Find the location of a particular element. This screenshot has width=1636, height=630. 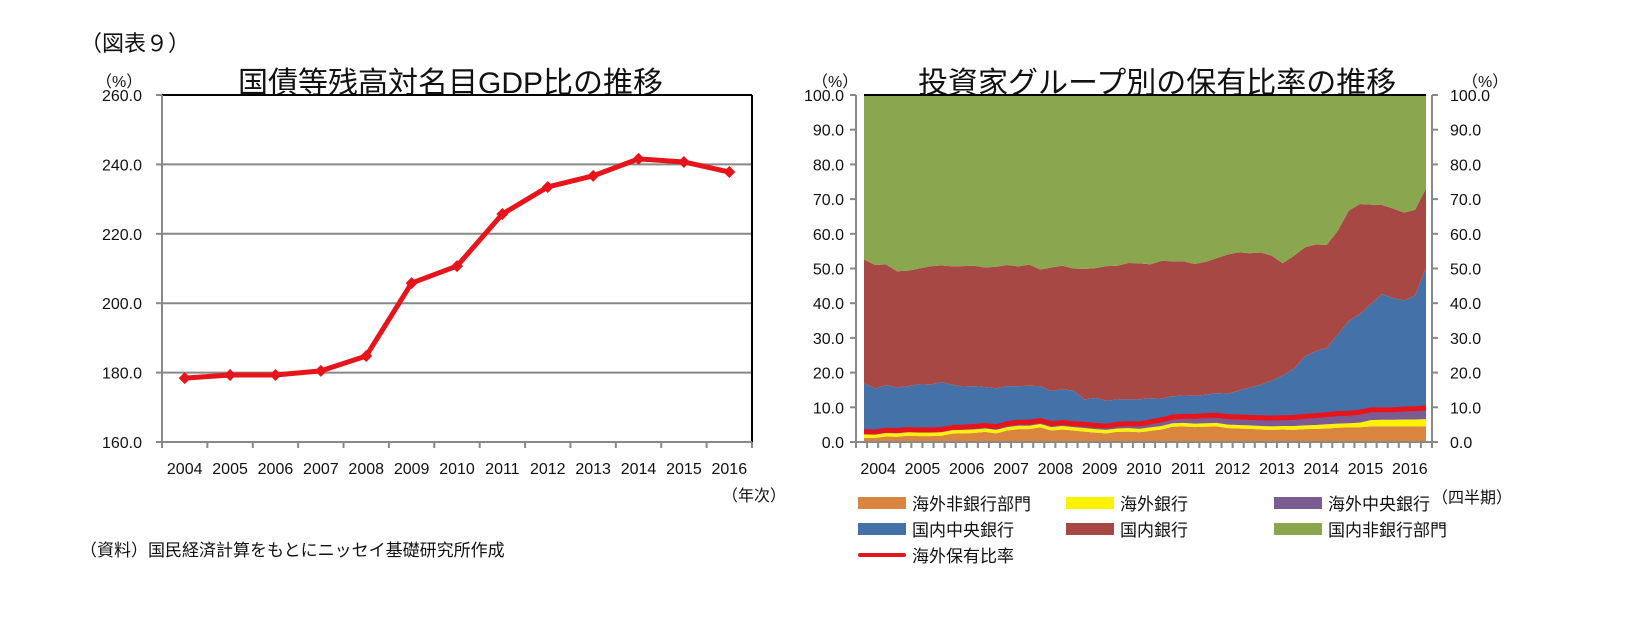

legend-label: 国内銀行 is located at coordinates (1154, 530).